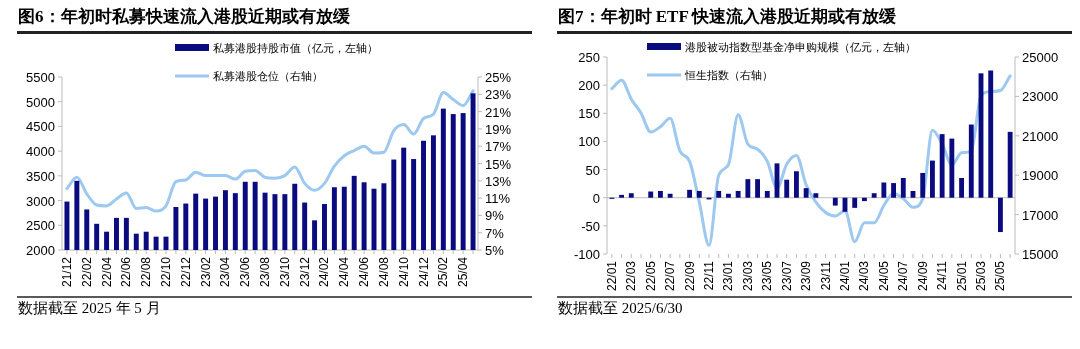 This screenshot has height=349, width=1080. Describe the element at coordinates (403, 272) in the screenshot. I see `x-tick-label: 24/10` at that location.